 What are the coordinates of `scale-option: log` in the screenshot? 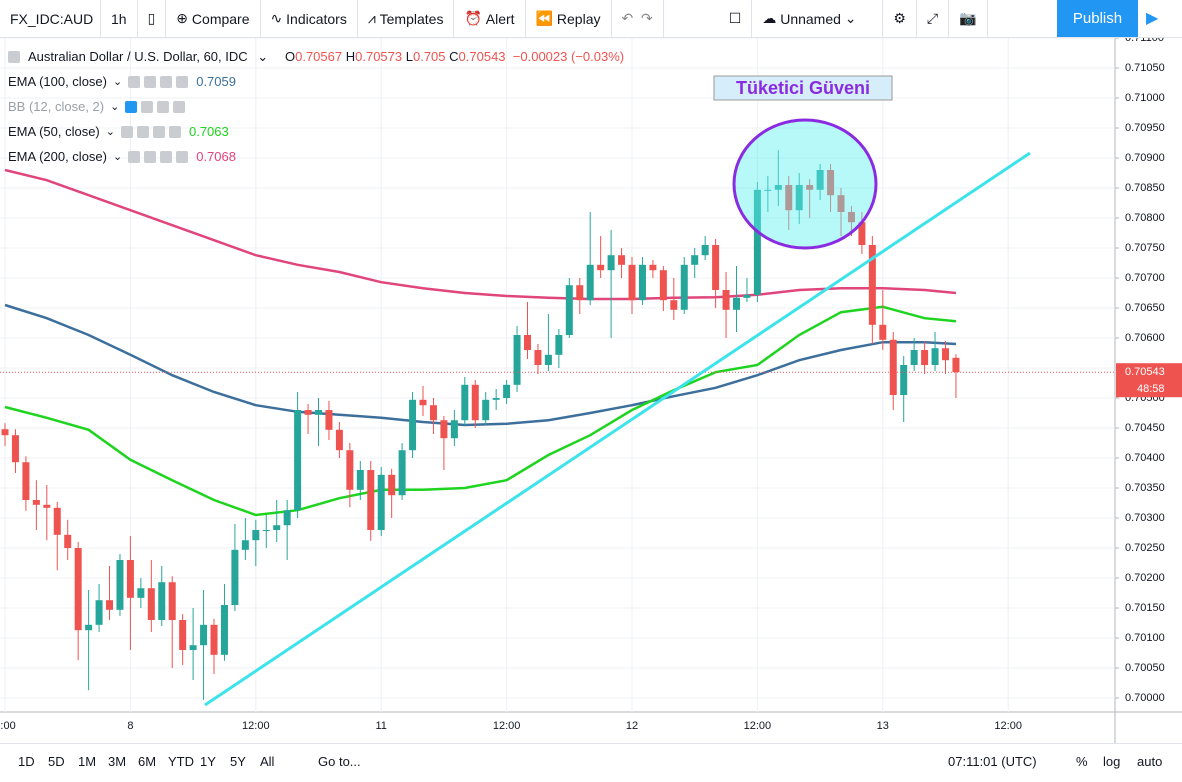 It's located at (1112, 761).